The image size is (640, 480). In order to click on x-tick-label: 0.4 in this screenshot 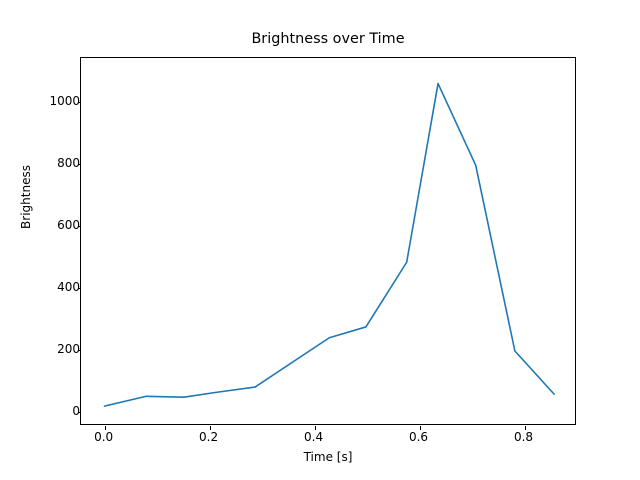, I will do `click(314, 437)`.